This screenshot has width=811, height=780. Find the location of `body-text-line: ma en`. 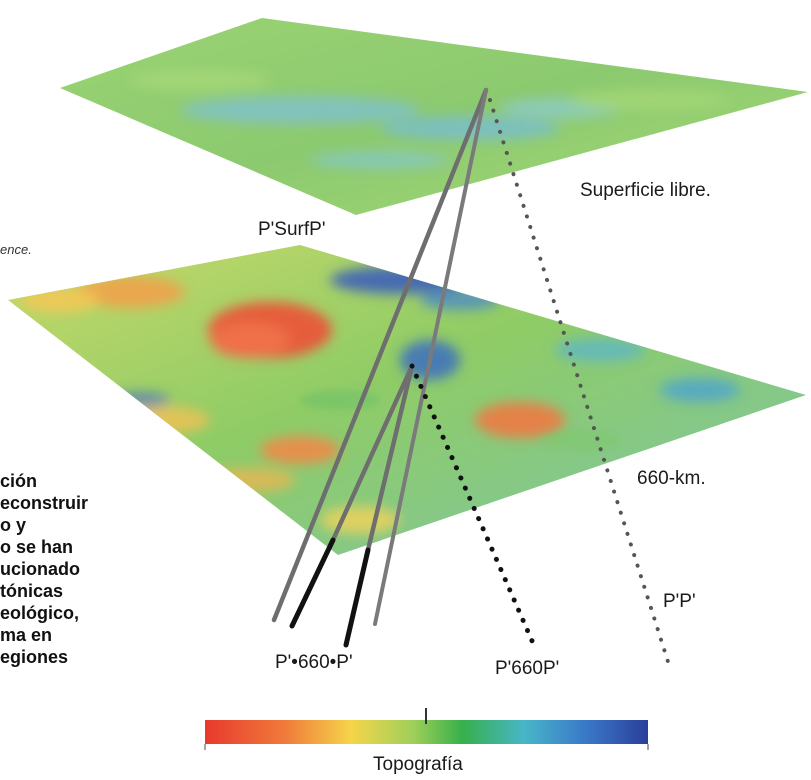

body-text-line: ma en is located at coordinates (26, 635).